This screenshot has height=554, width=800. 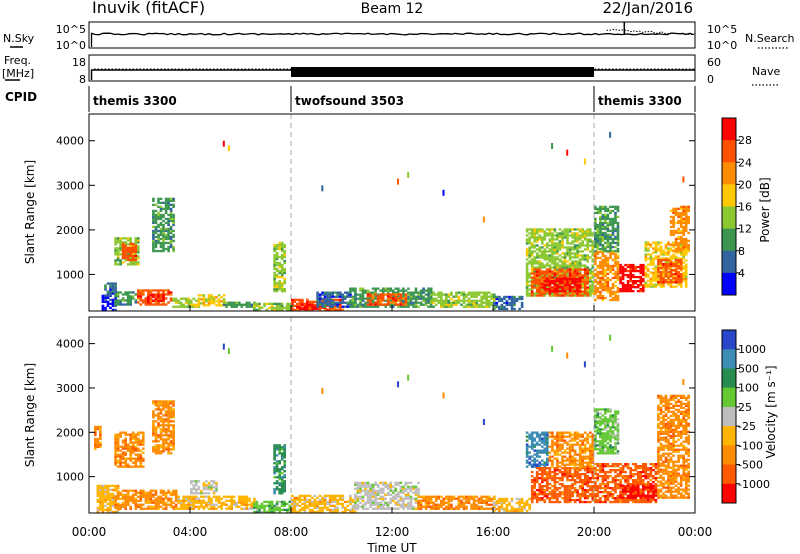 I want to click on nave-label: Nave, so click(x=766, y=71).